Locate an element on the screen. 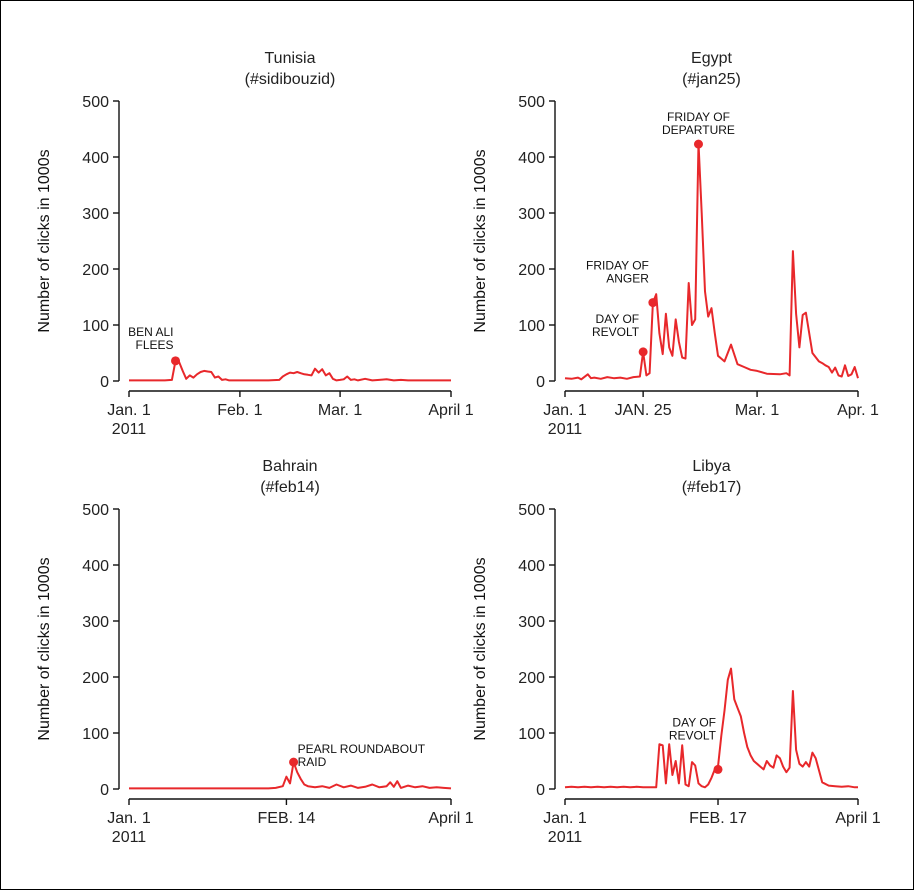 The height and width of the screenshot is (891, 914). annotation-label: BEN ALI is located at coordinates (150, 332).